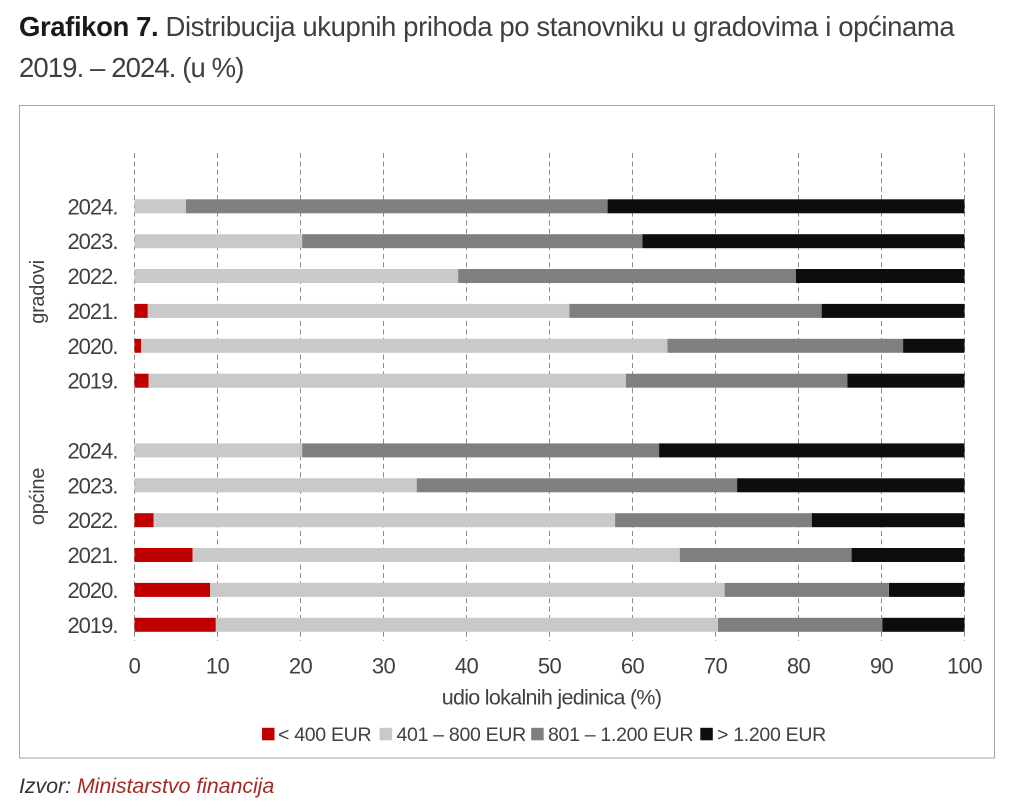 The width and height of the screenshot is (1024, 811). I want to click on svg-text: 70, so click(716, 666).